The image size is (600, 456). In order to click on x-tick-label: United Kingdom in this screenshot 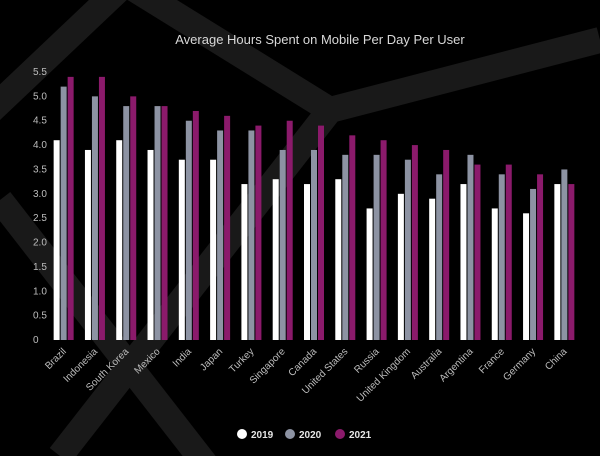, I will do `click(384, 375)`.